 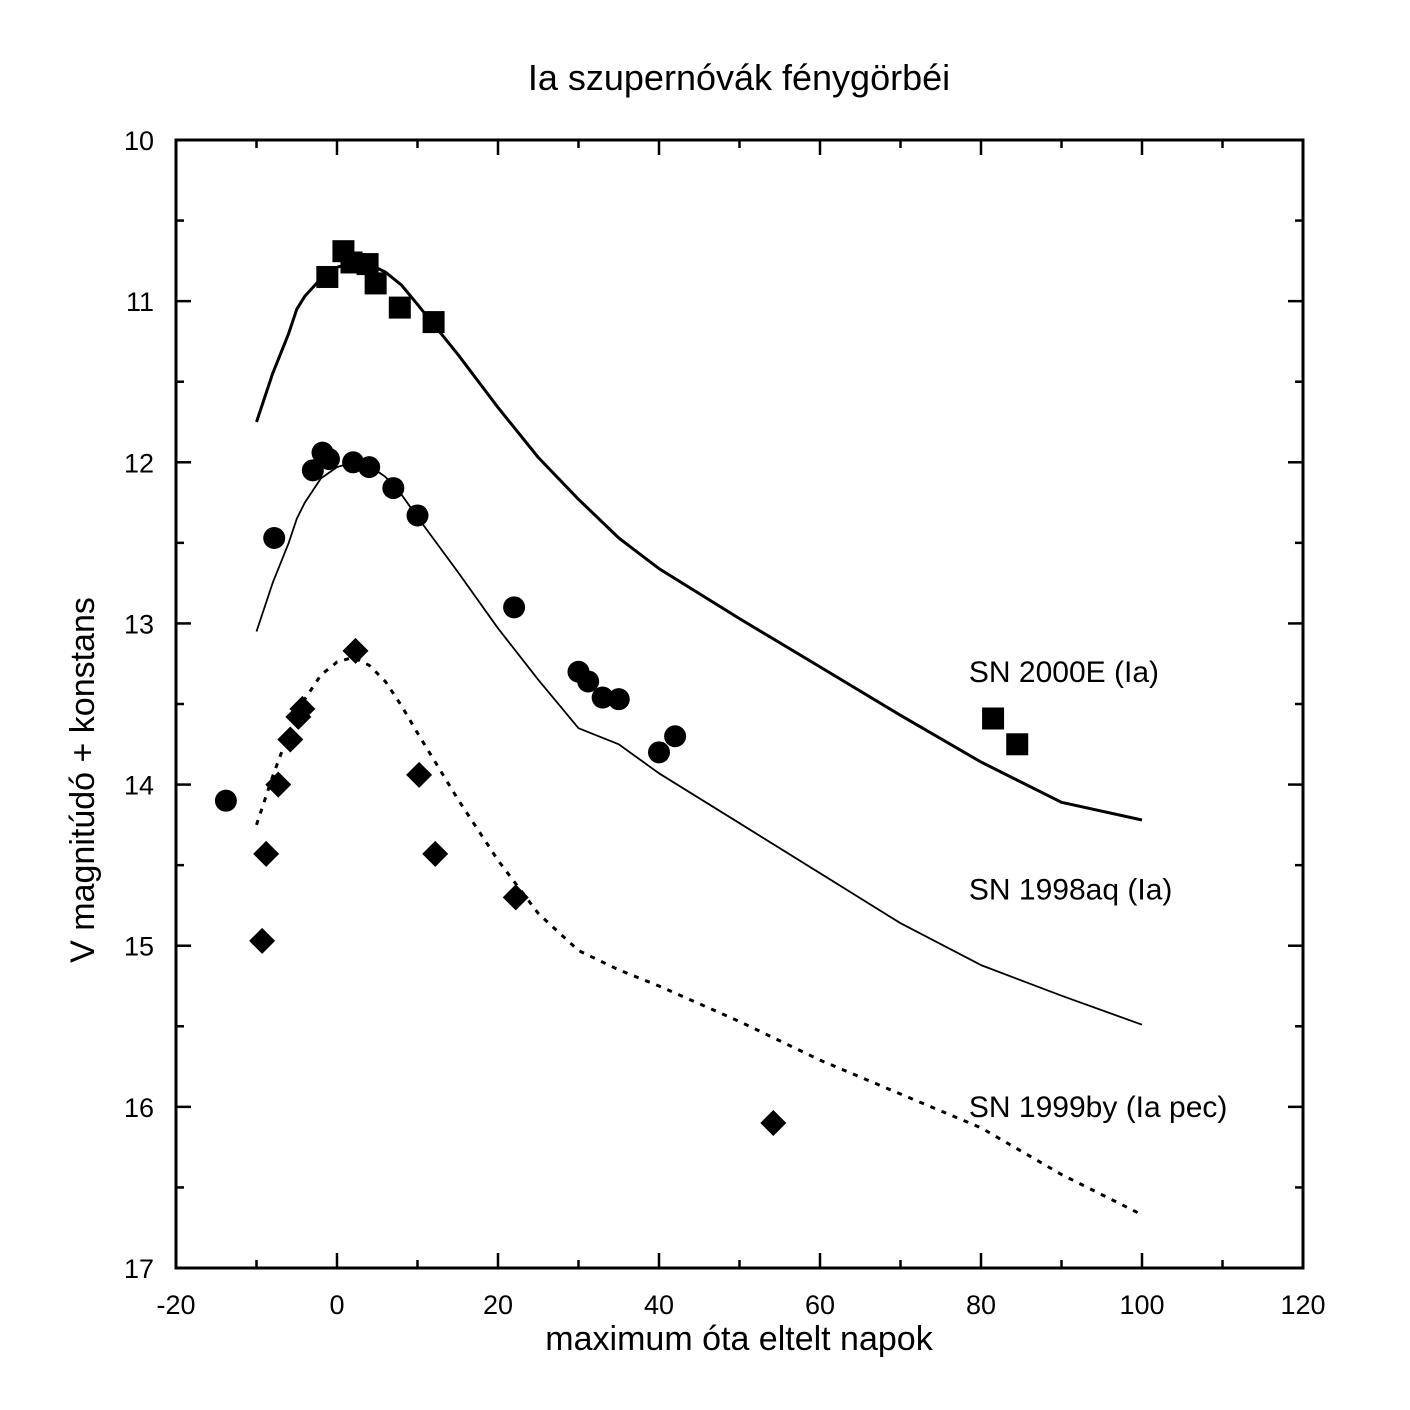 What do you see at coordinates (1070, 889) in the screenshot?
I see `series-label: SN 1998aq (Ia)` at bounding box center [1070, 889].